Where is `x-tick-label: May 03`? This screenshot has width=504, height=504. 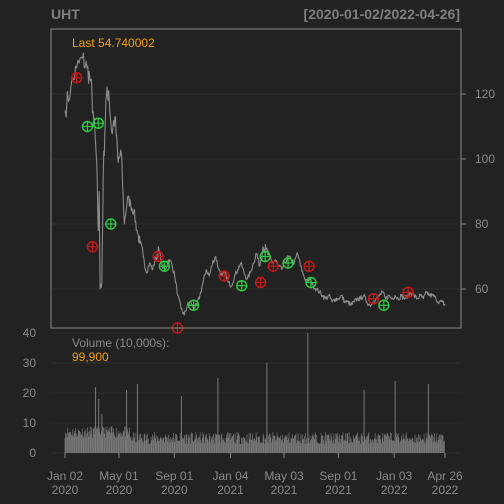
x-tick-label: May 03 is located at coordinates (284, 476).